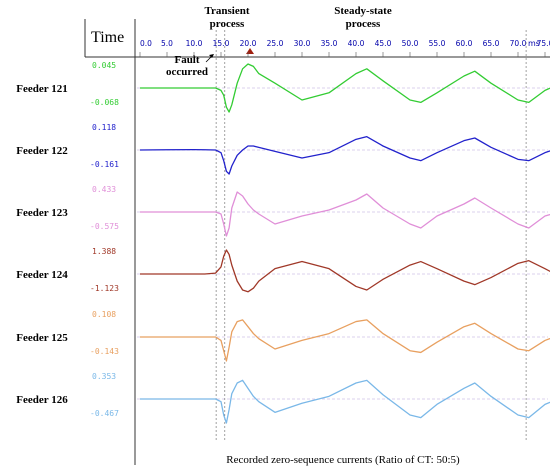 The width and height of the screenshot is (550, 475). Describe the element at coordinates (187, 72) in the screenshot. I see `fault-label-line2: occurred` at that location.